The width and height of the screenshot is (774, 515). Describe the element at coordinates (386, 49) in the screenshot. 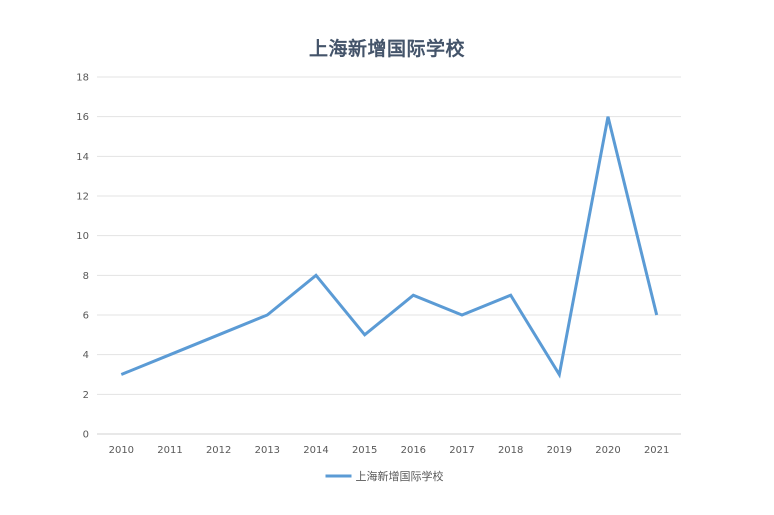

I see `chart-title: 上海新增国际学校` at that location.